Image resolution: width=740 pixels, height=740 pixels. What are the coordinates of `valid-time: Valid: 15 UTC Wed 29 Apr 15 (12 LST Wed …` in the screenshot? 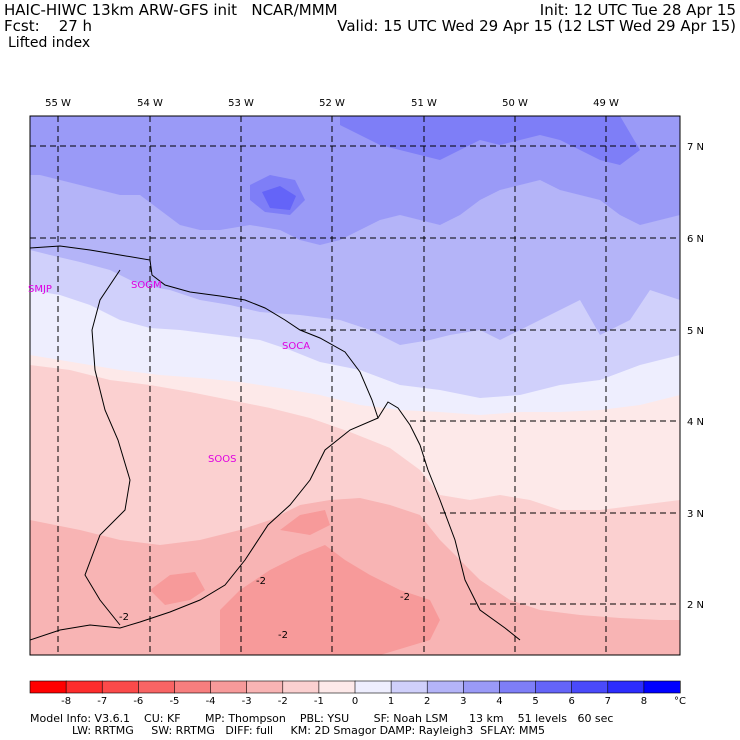 It's located at (536, 26).